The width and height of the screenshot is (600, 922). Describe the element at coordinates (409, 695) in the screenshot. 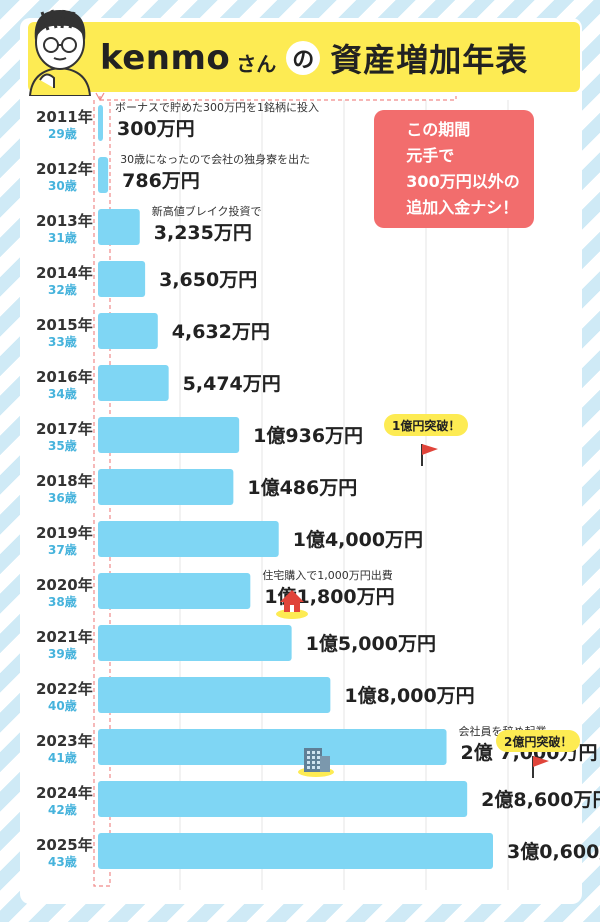

I see `value-label: 1億8,000万円` at that location.